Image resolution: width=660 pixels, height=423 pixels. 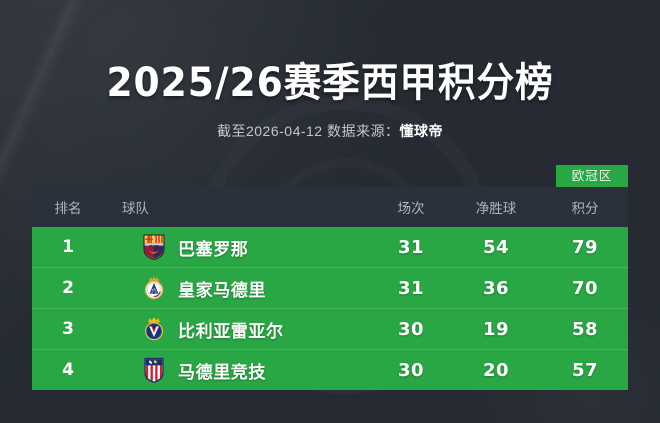 I want to click on cell-team: 比利亚雷亚尔, so click(x=238, y=329).